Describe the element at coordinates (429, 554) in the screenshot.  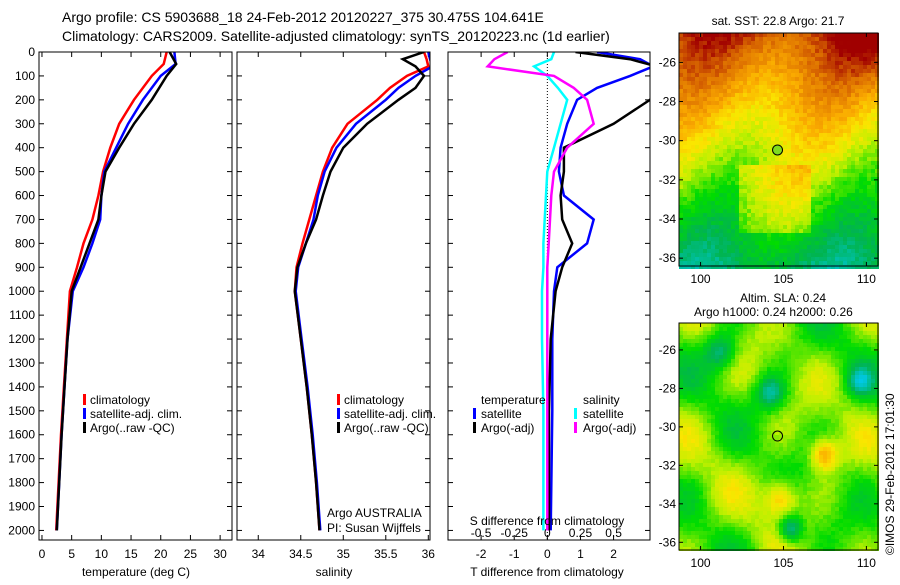
I see `x-tick-label: 36` at that location.